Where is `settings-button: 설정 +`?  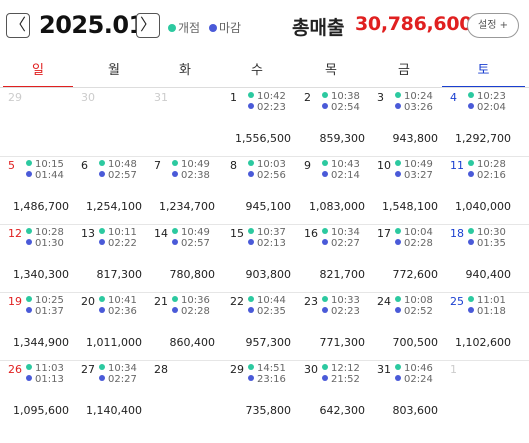 settings-button: 설정 + is located at coordinates (493, 25).